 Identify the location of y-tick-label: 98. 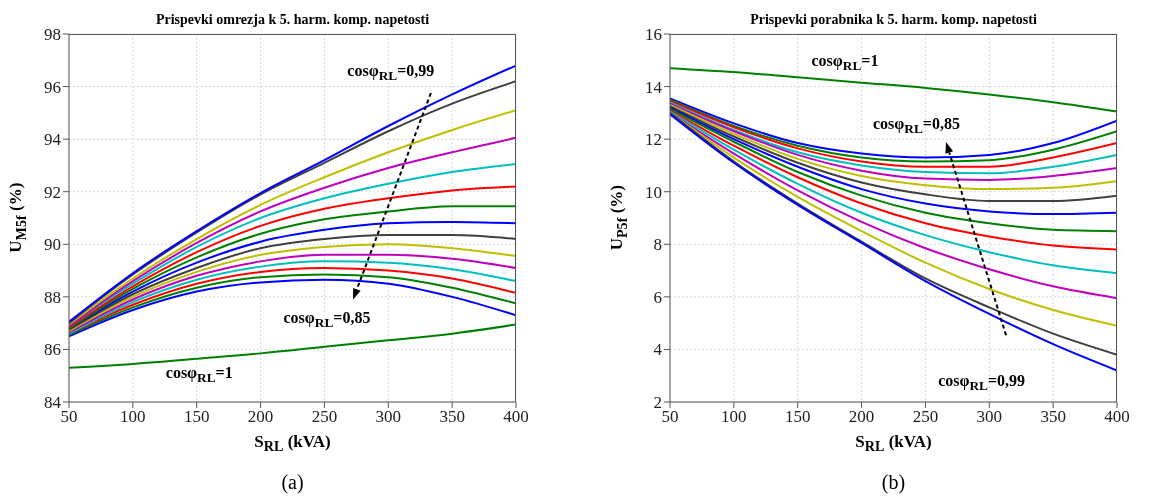
(52, 35).